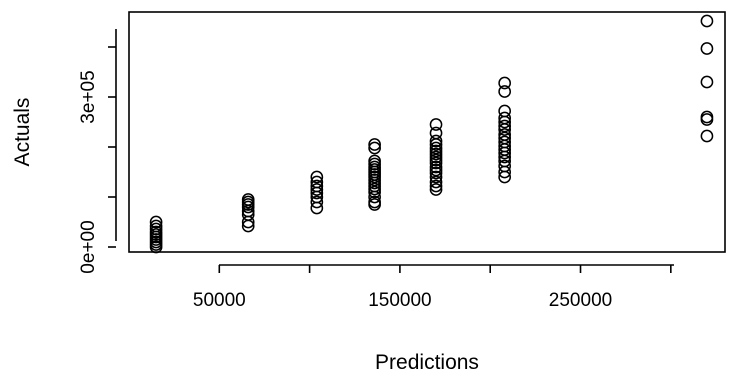 The width and height of the screenshot is (734, 377). I want to click on x-tick-label: 250000, so click(580, 300).